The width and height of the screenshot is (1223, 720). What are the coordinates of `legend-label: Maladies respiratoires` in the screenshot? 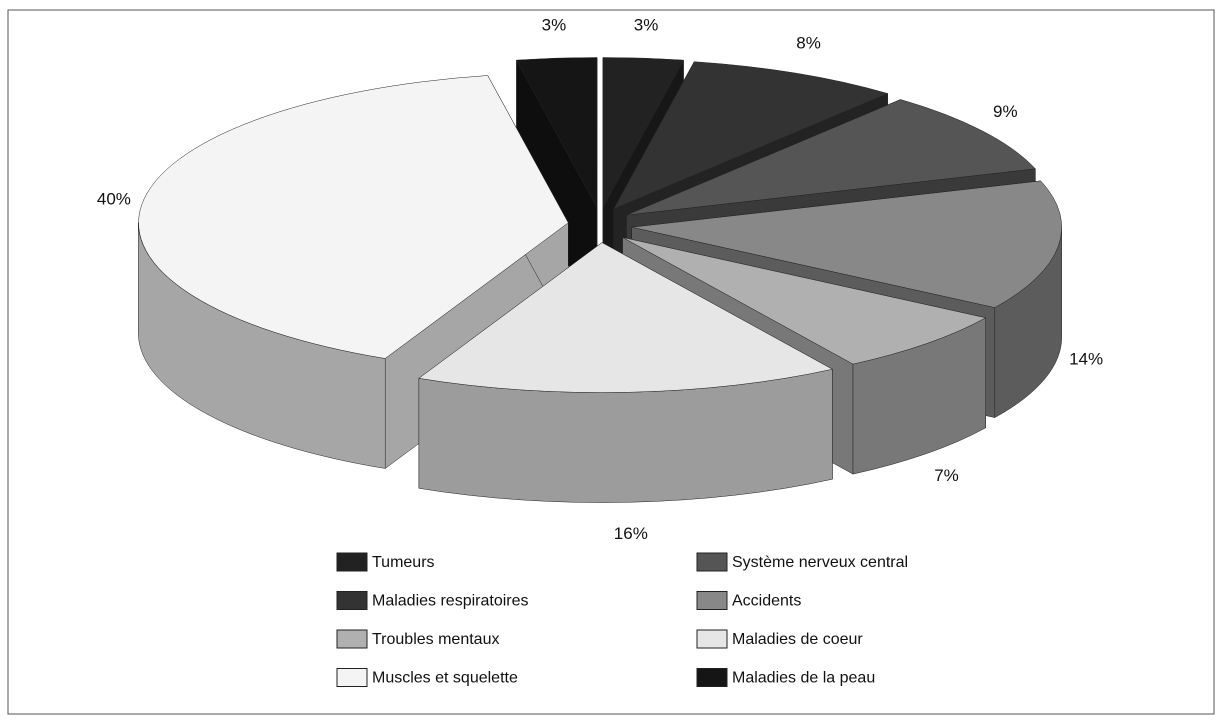 It's located at (450, 601).